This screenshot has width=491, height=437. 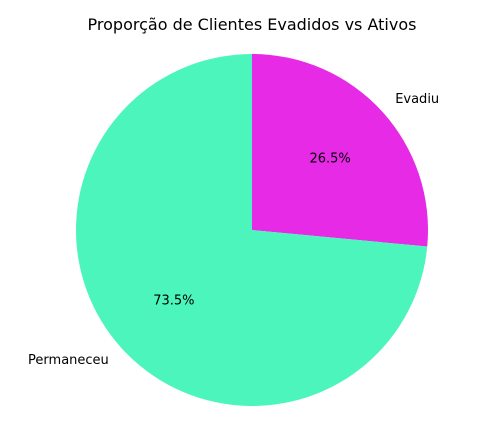 What do you see at coordinates (329, 158) in the screenshot?
I see `slice-percent-evadiu: 26.5%` at bounding box center [329, 158].